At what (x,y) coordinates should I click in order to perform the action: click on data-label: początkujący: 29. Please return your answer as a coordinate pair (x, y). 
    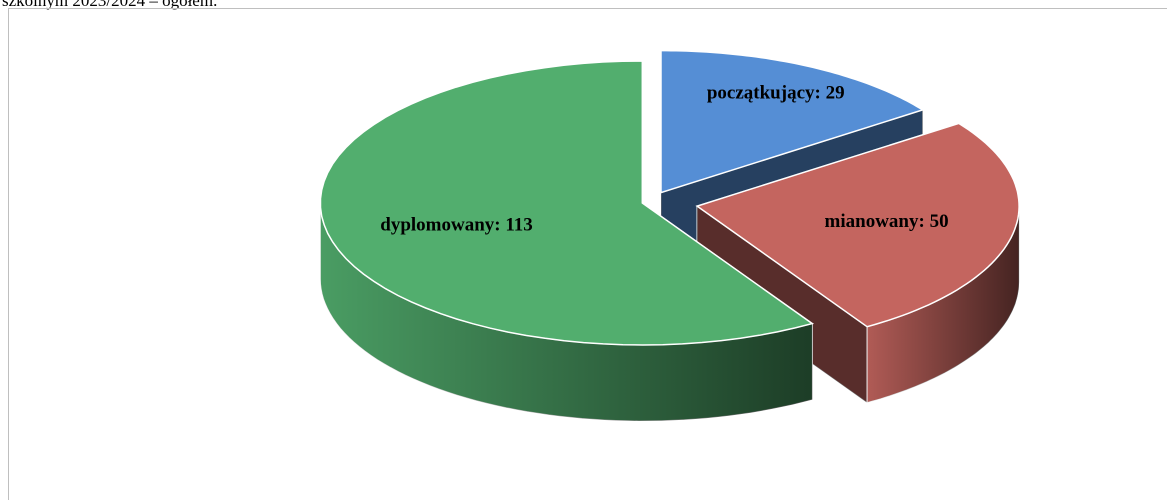
    Looking at the image, I should click on (776, 92).